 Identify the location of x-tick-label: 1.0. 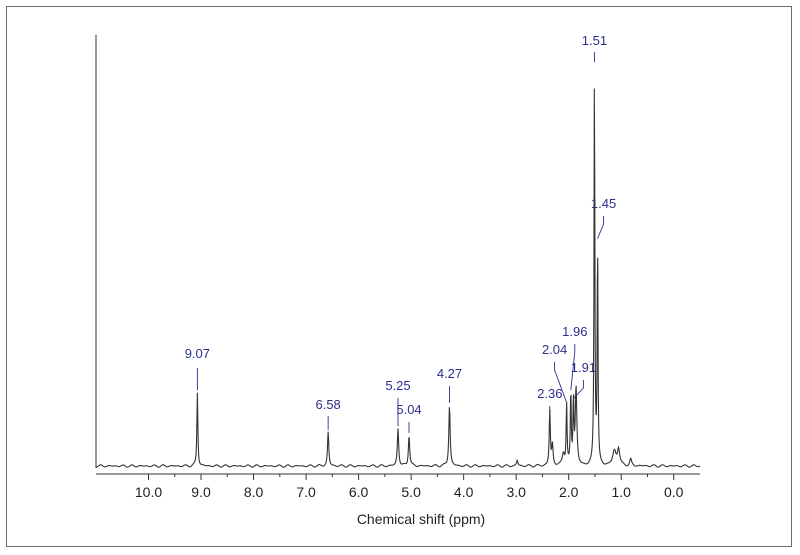
(621, 492).